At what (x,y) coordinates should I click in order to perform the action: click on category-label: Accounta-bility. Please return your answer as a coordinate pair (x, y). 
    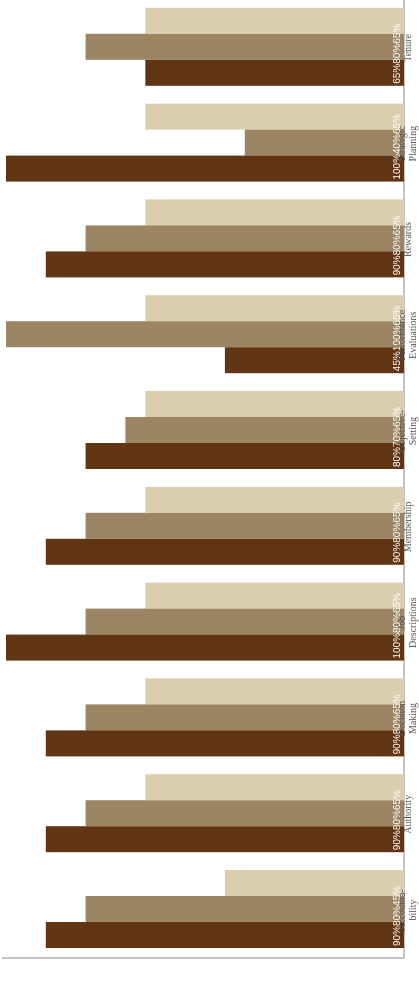
    Looking at the image, I should click on (408, 910).